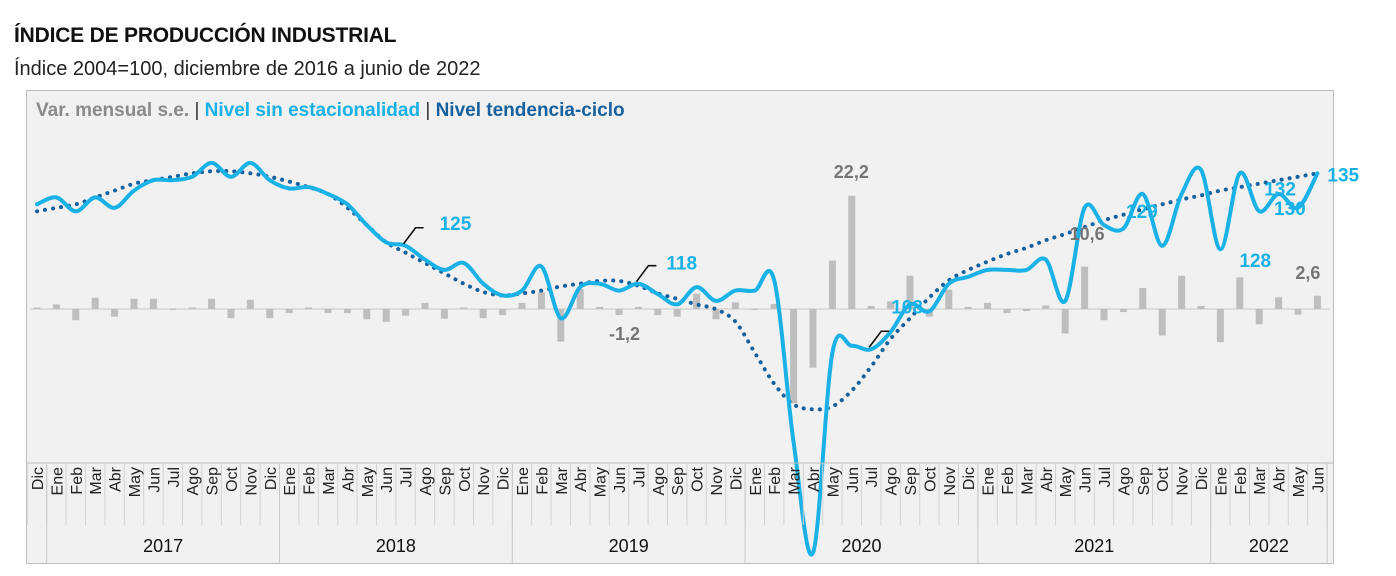 This screenshot has width=1396, height=576. What do you see at coordinates (1280, 189) in the screenshot?
I see `nivel-data-label: 132` at bounding box center [1280, 189].